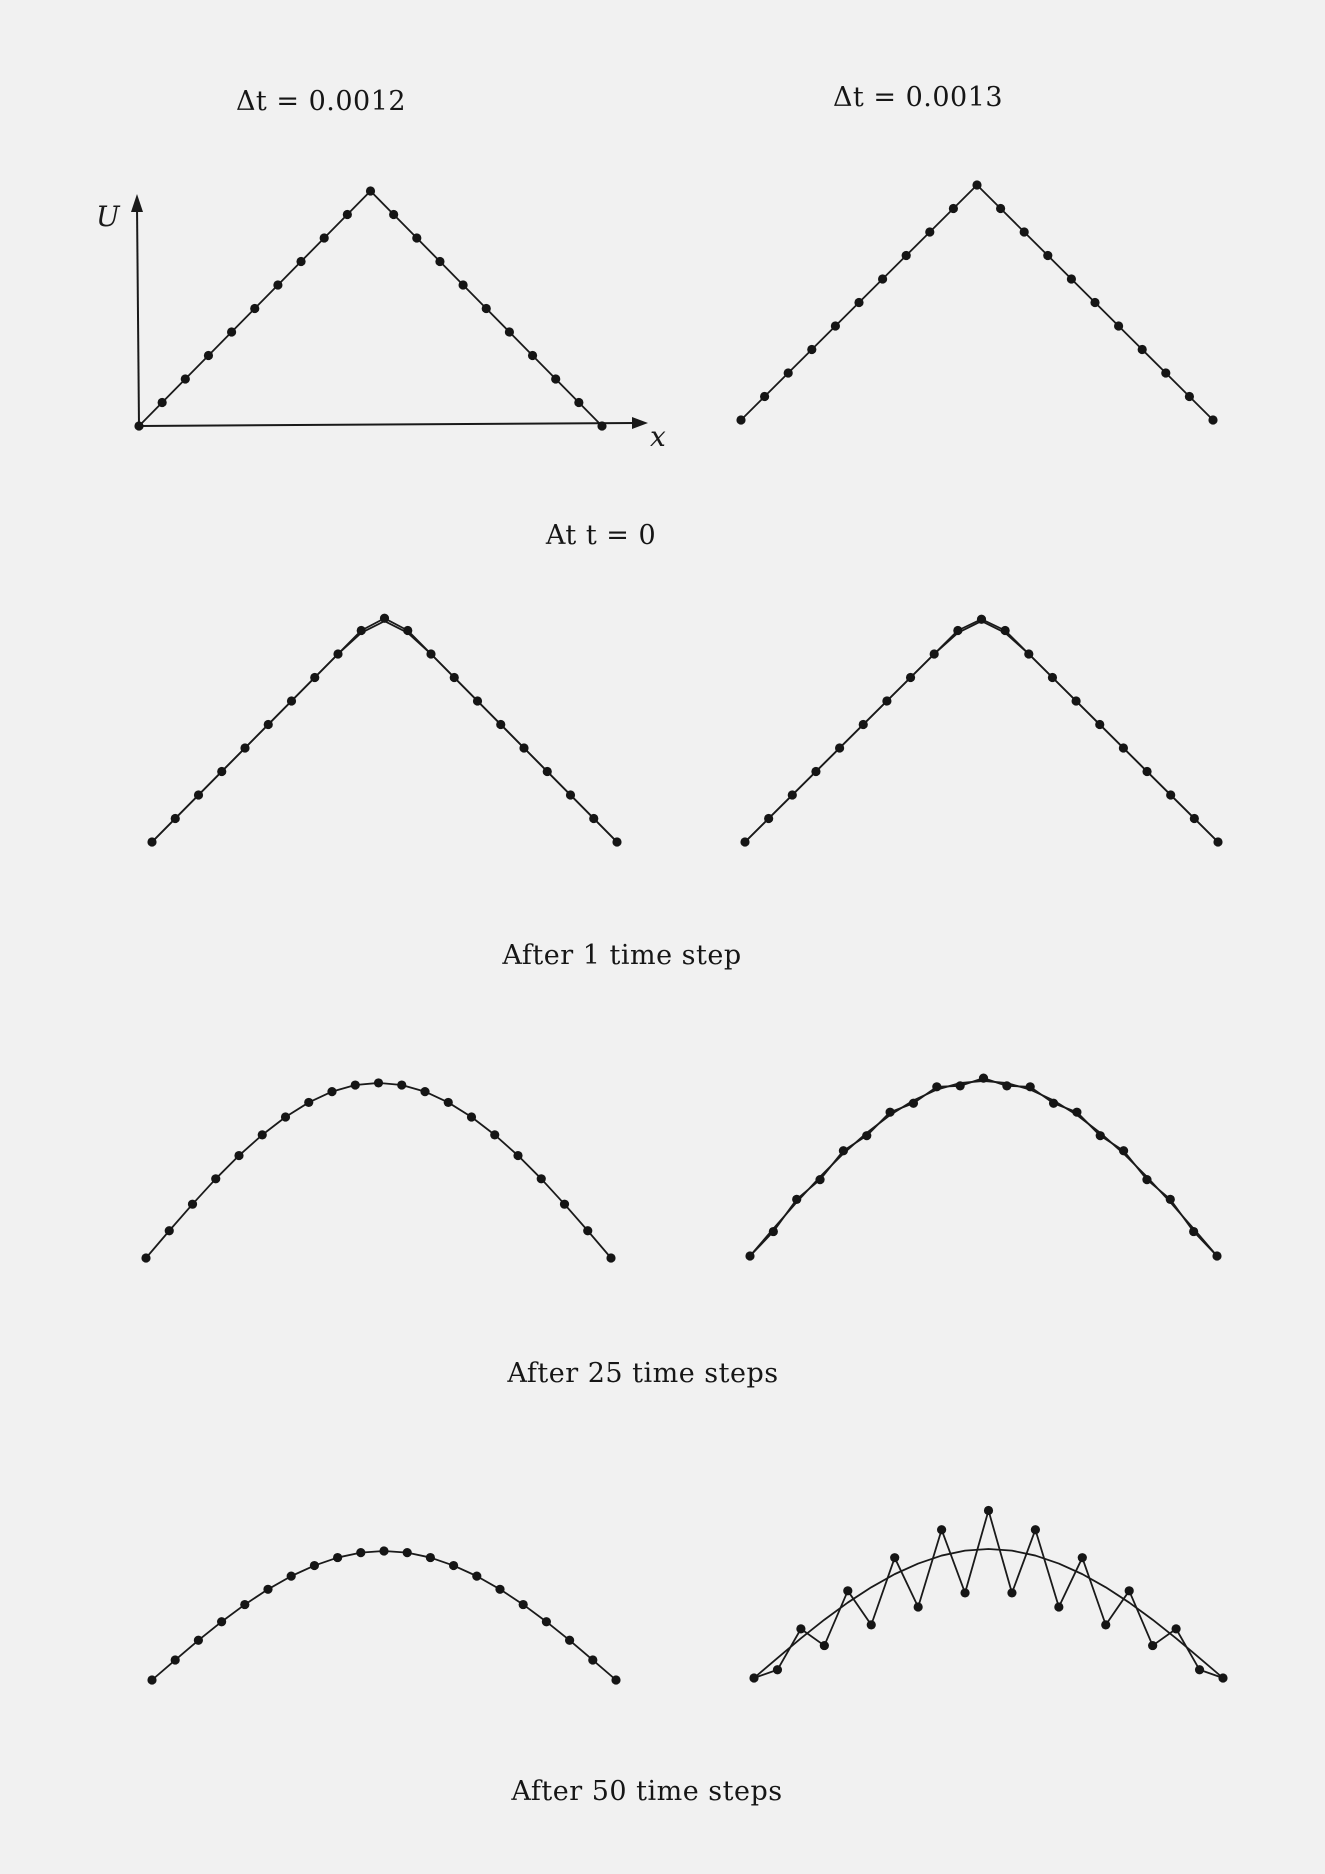 The image size is (1325, 1874). I want to click on row-caption-step25: After 25 time steps, so click(643, 1373).